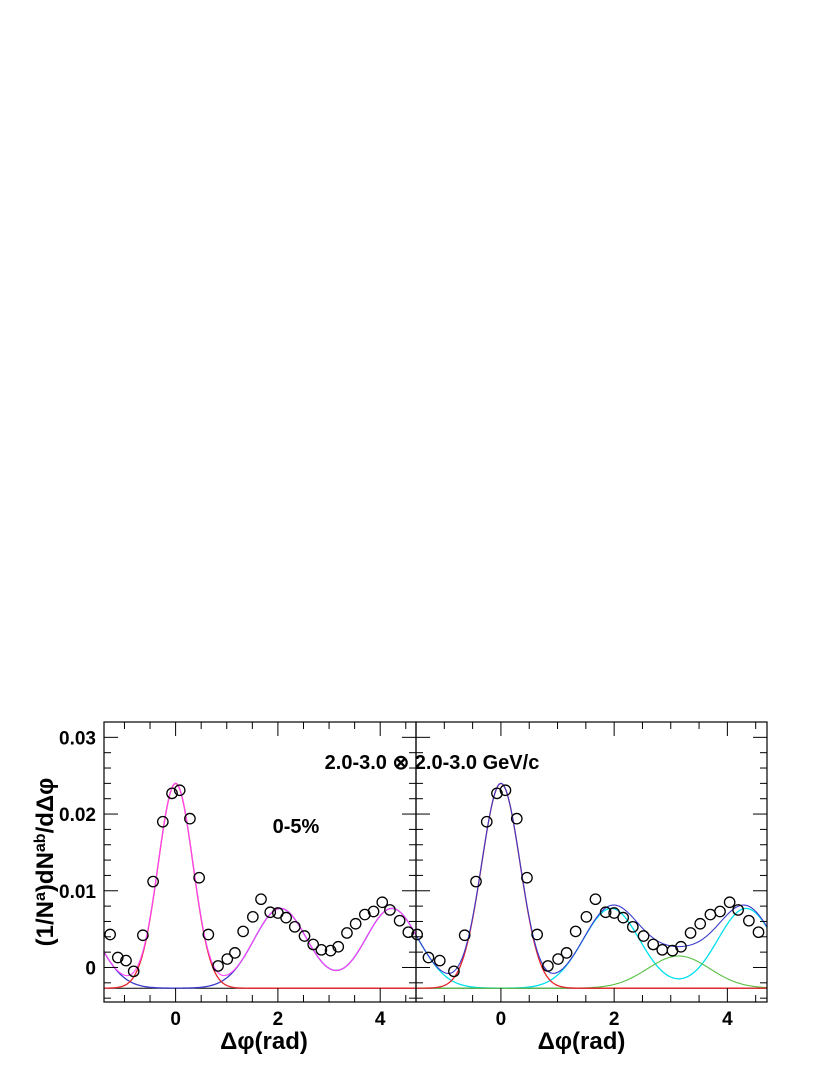 The height and width of the screenshot is (1075, 830). Describe the element at coordinates (90, 968) in the screenshot. I see `y-tick-label: 0` at that location.